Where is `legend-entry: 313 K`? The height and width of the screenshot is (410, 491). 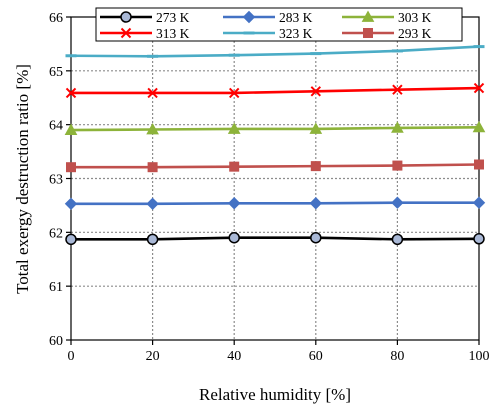 legend-entry: 313 K is located at coordinates (145, 33).